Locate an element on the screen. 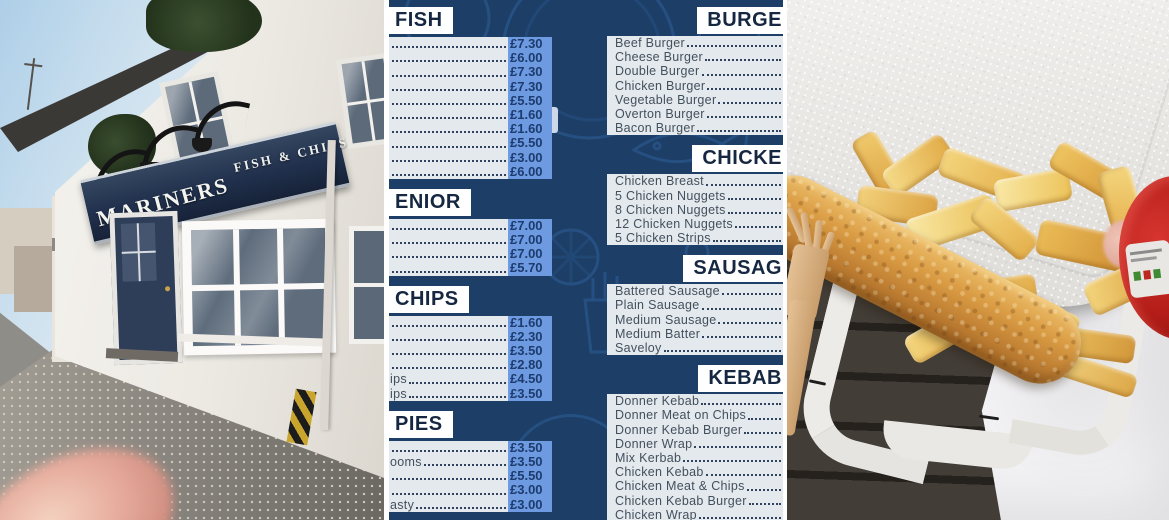 This screenshot has height=520, width=1169. menu-item-row: Medium Sausage is located at coordinates (695, 320).